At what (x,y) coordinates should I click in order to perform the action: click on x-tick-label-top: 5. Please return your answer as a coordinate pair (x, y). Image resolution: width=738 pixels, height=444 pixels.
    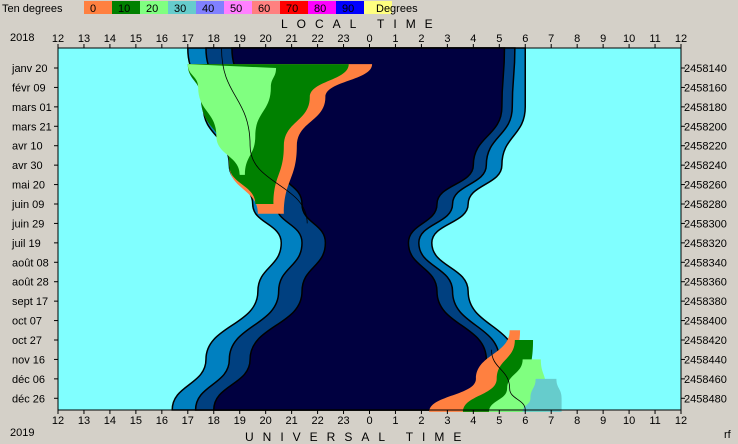
    Looking at the image, I should click on (499, 39).